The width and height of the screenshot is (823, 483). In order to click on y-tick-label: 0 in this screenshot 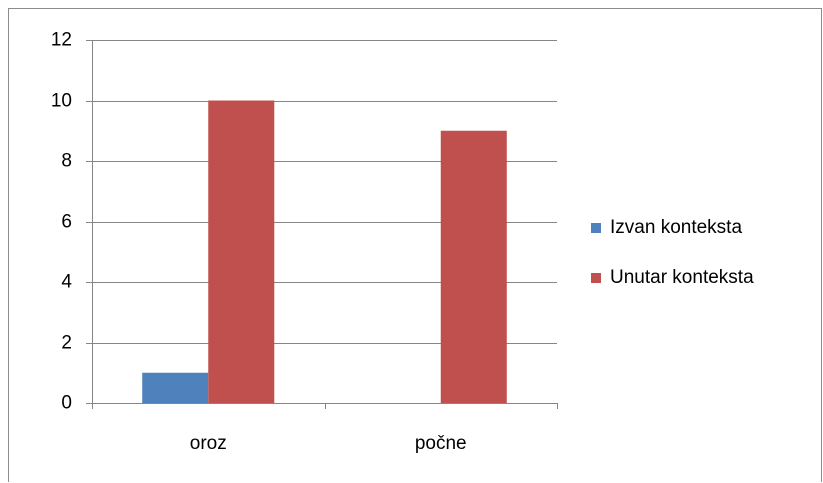, I will do `click(66, 403)`.